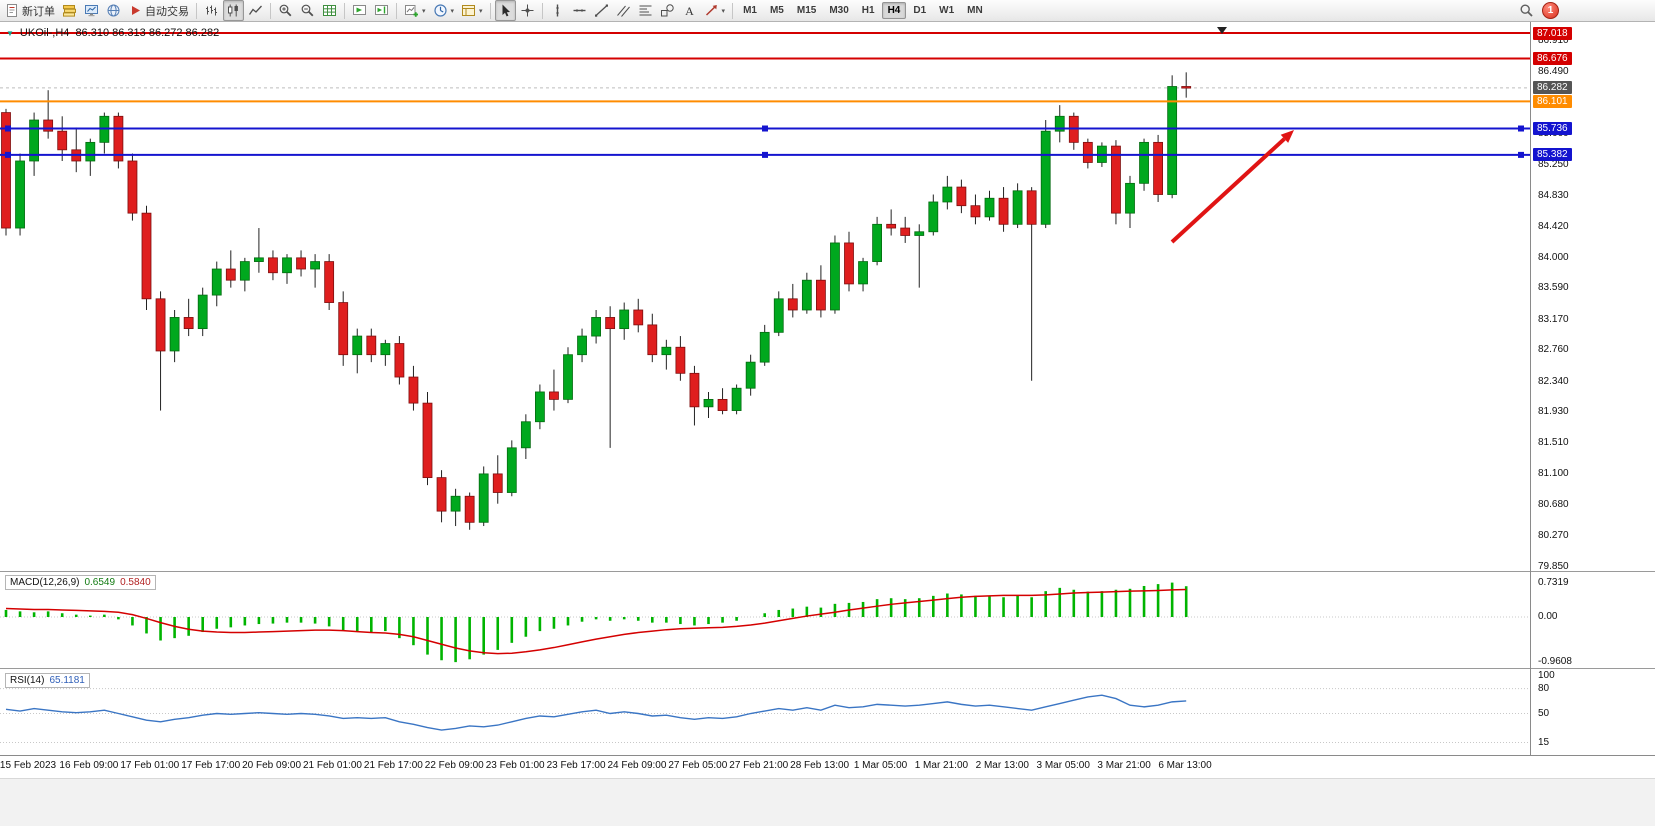 The image size is (1655, 826). I want to click on crosshair-button, so click(527, 10).